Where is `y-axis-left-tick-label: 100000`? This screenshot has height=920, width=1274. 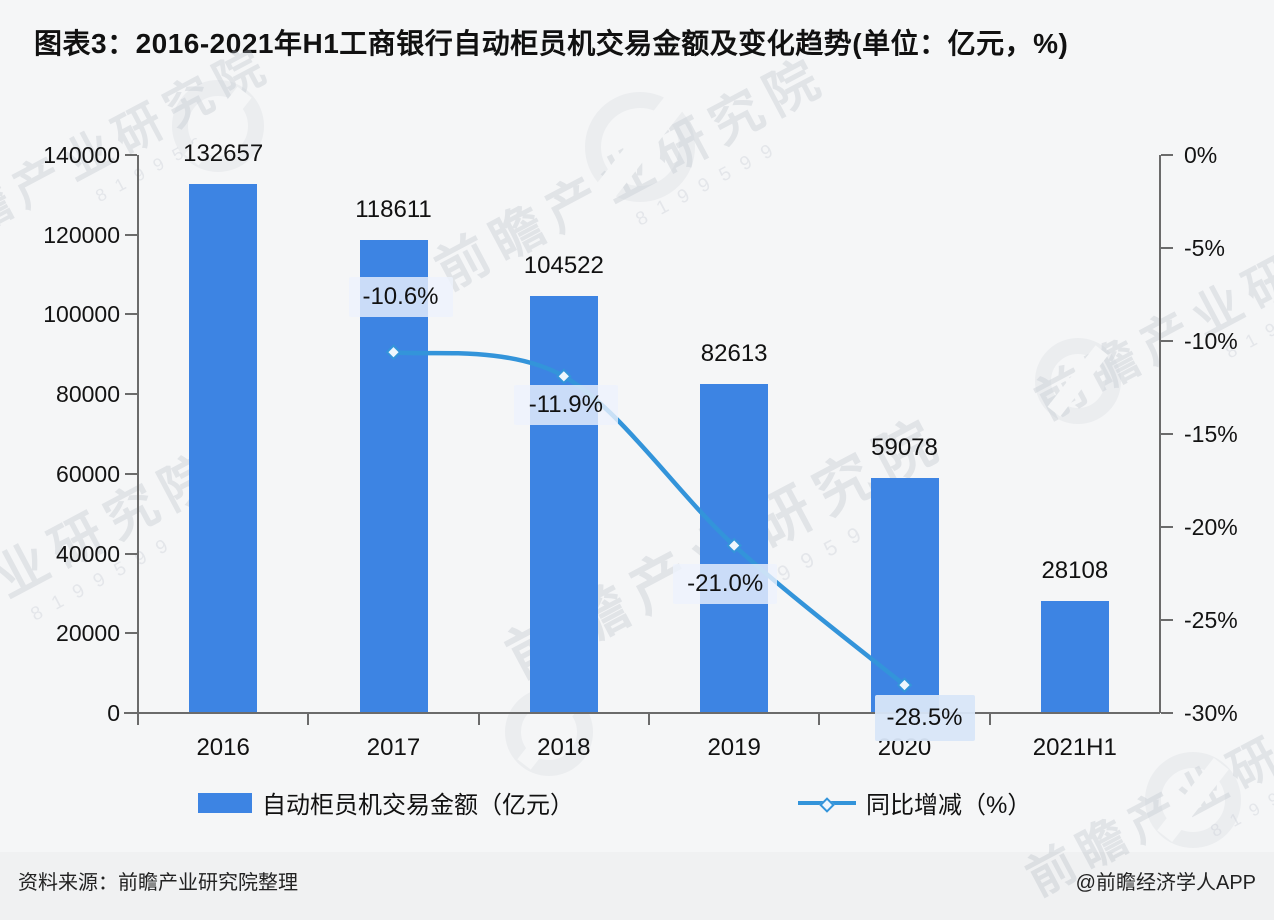
y-axis-left-tick-label: 100000 is located at coordinates (81, 314).